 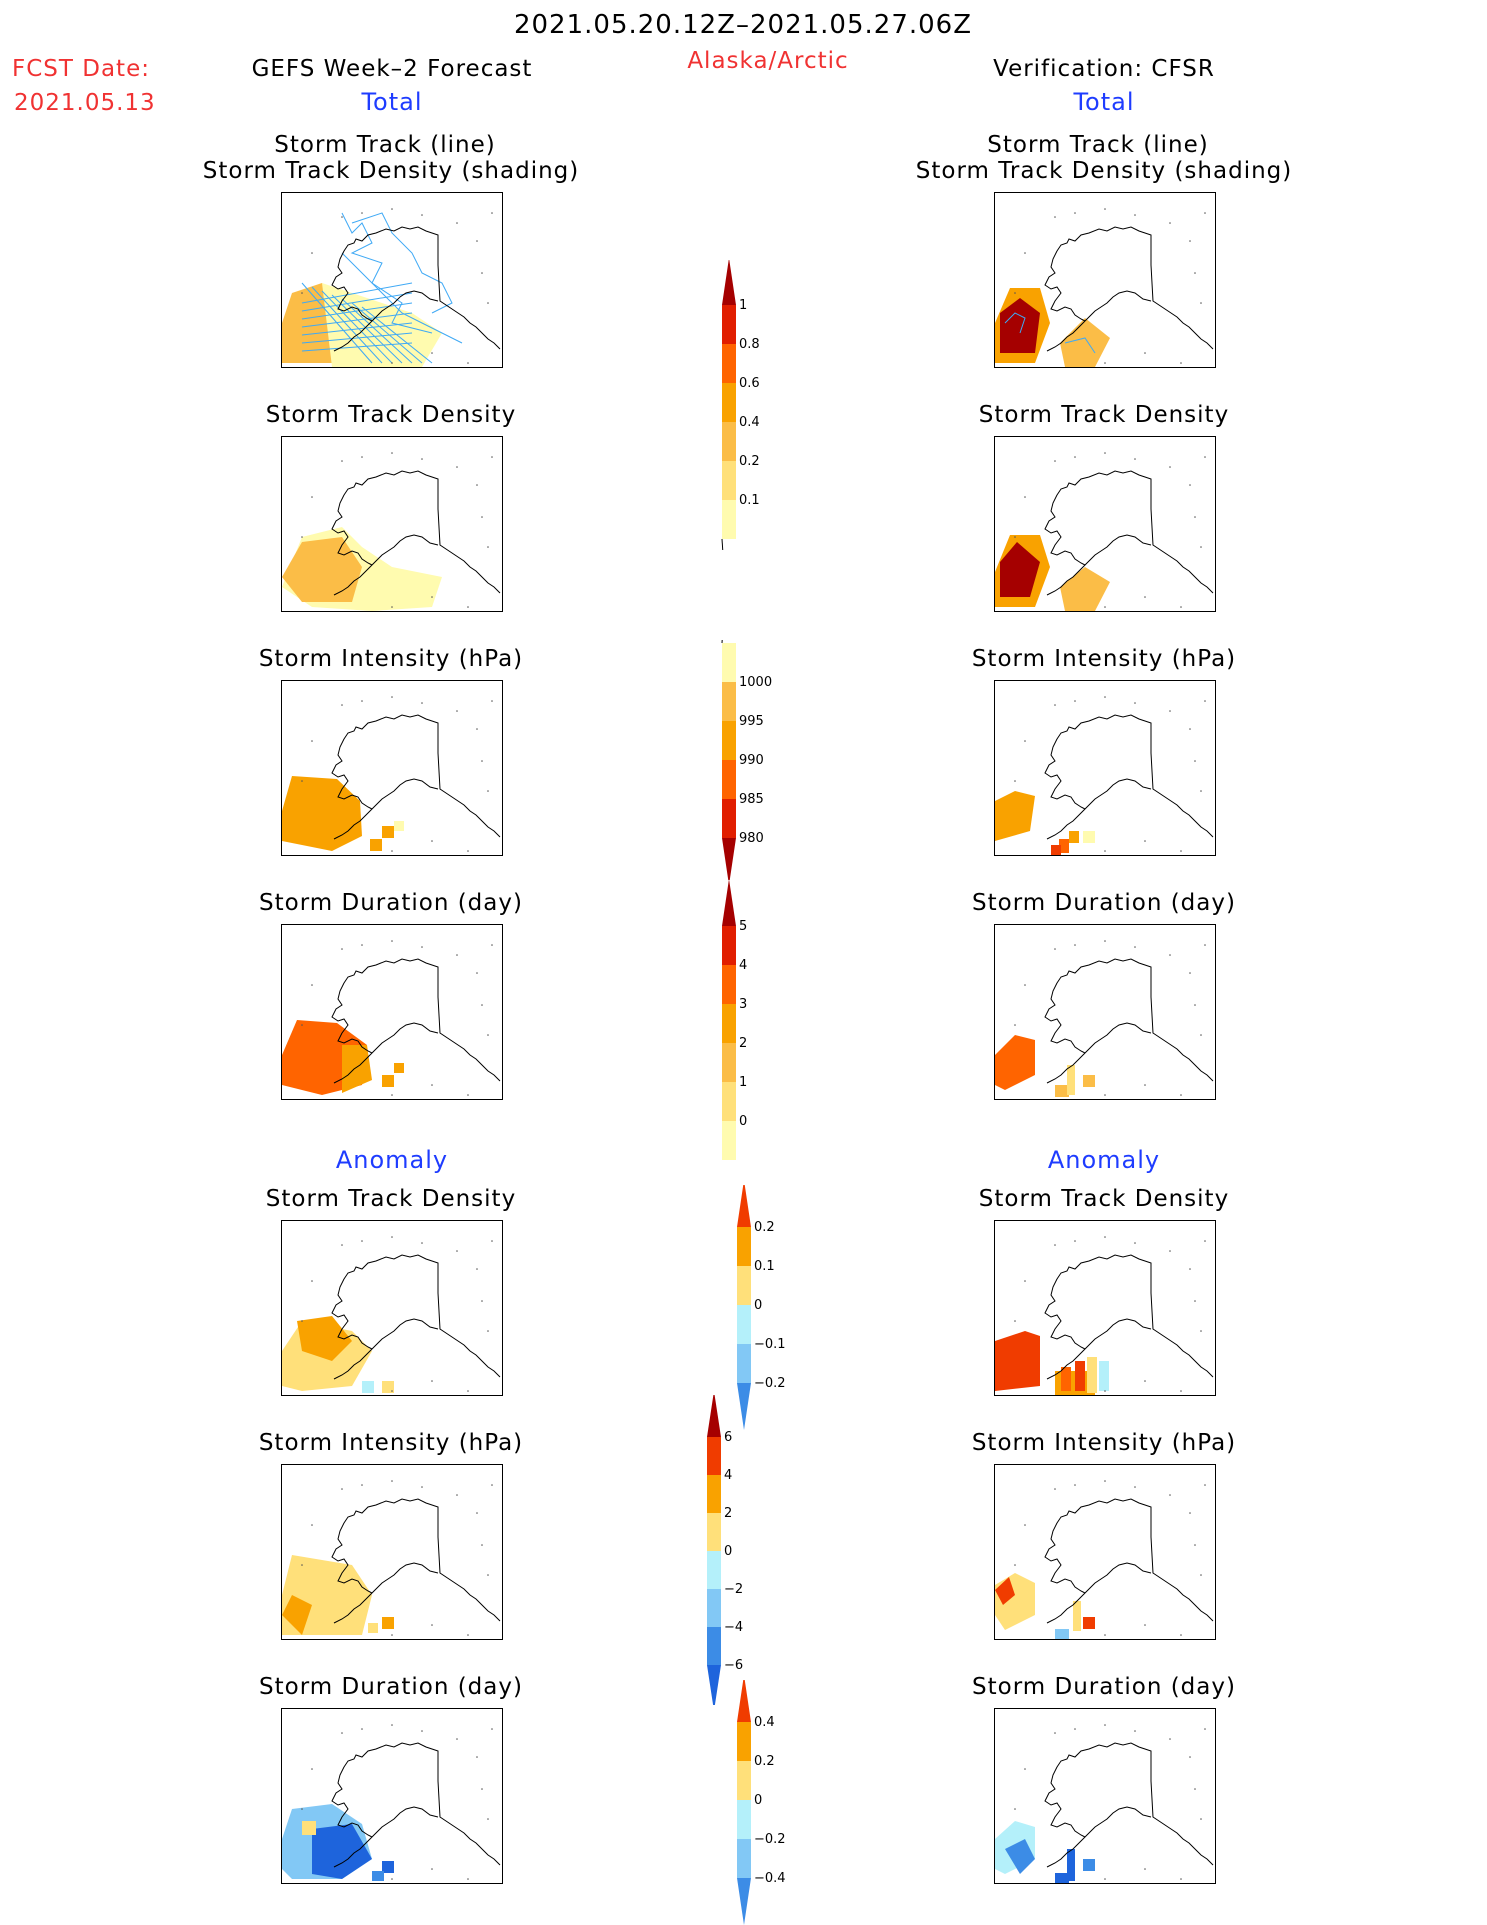 I want to click on colorbar-tail, so click(x=722, y=642).